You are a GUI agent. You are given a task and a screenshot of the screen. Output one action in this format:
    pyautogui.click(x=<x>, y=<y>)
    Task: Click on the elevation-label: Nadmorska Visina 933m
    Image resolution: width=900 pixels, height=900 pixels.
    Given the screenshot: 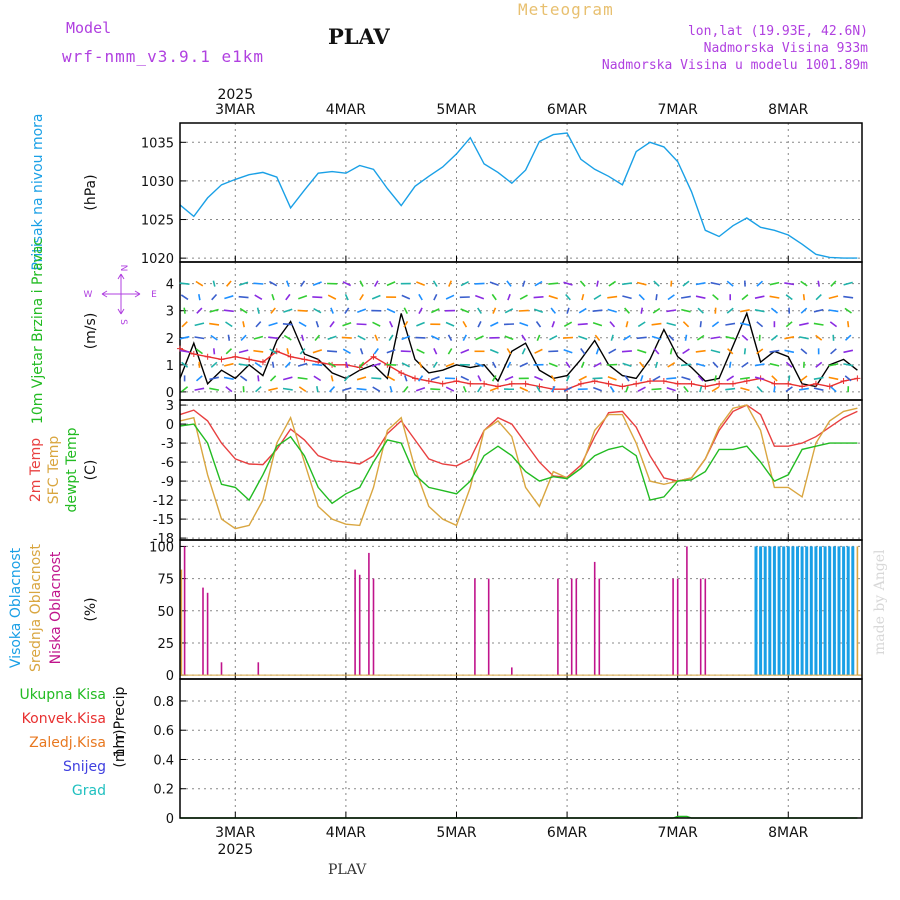 What is the action you would take?
    pyautogui.click(x=785, y=48)
    